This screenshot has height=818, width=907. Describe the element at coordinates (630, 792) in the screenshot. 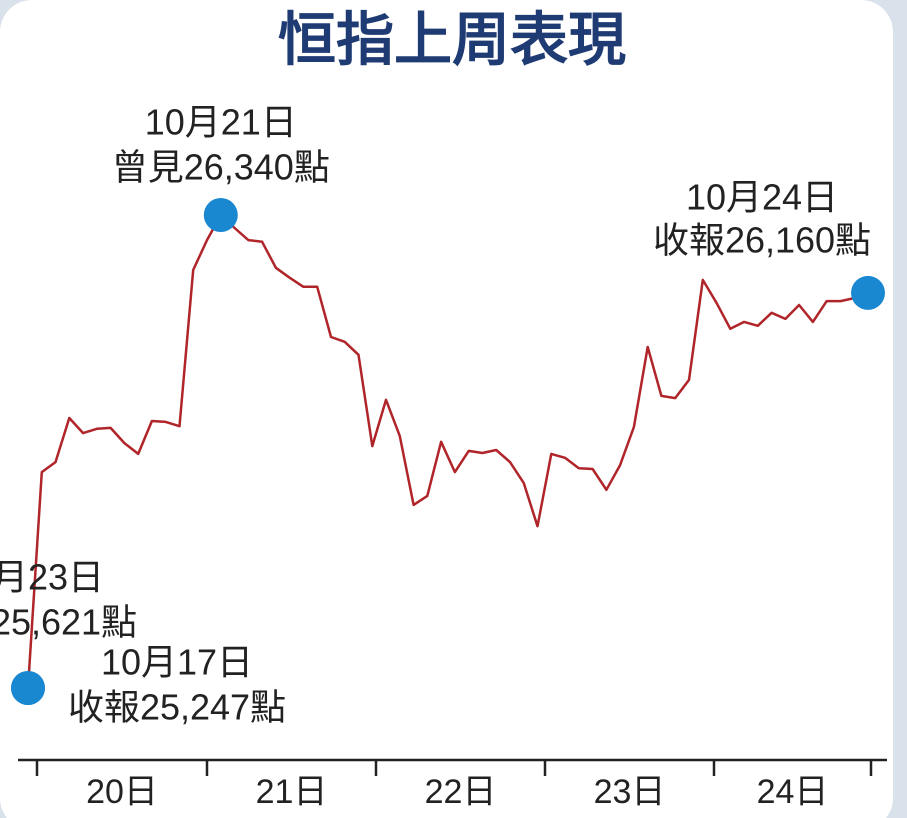

I see `x-tick-label: 23日` at that location.